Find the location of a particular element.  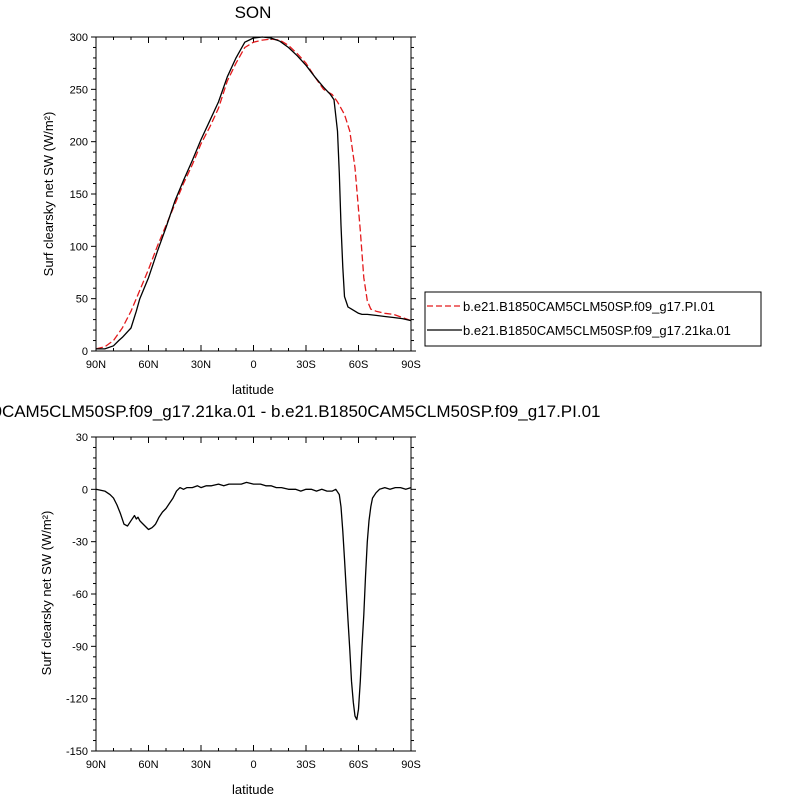

panel-top-y-axis-label-text: Surf clearsky net SW (W/m²) is located at coordinates (48, 194).